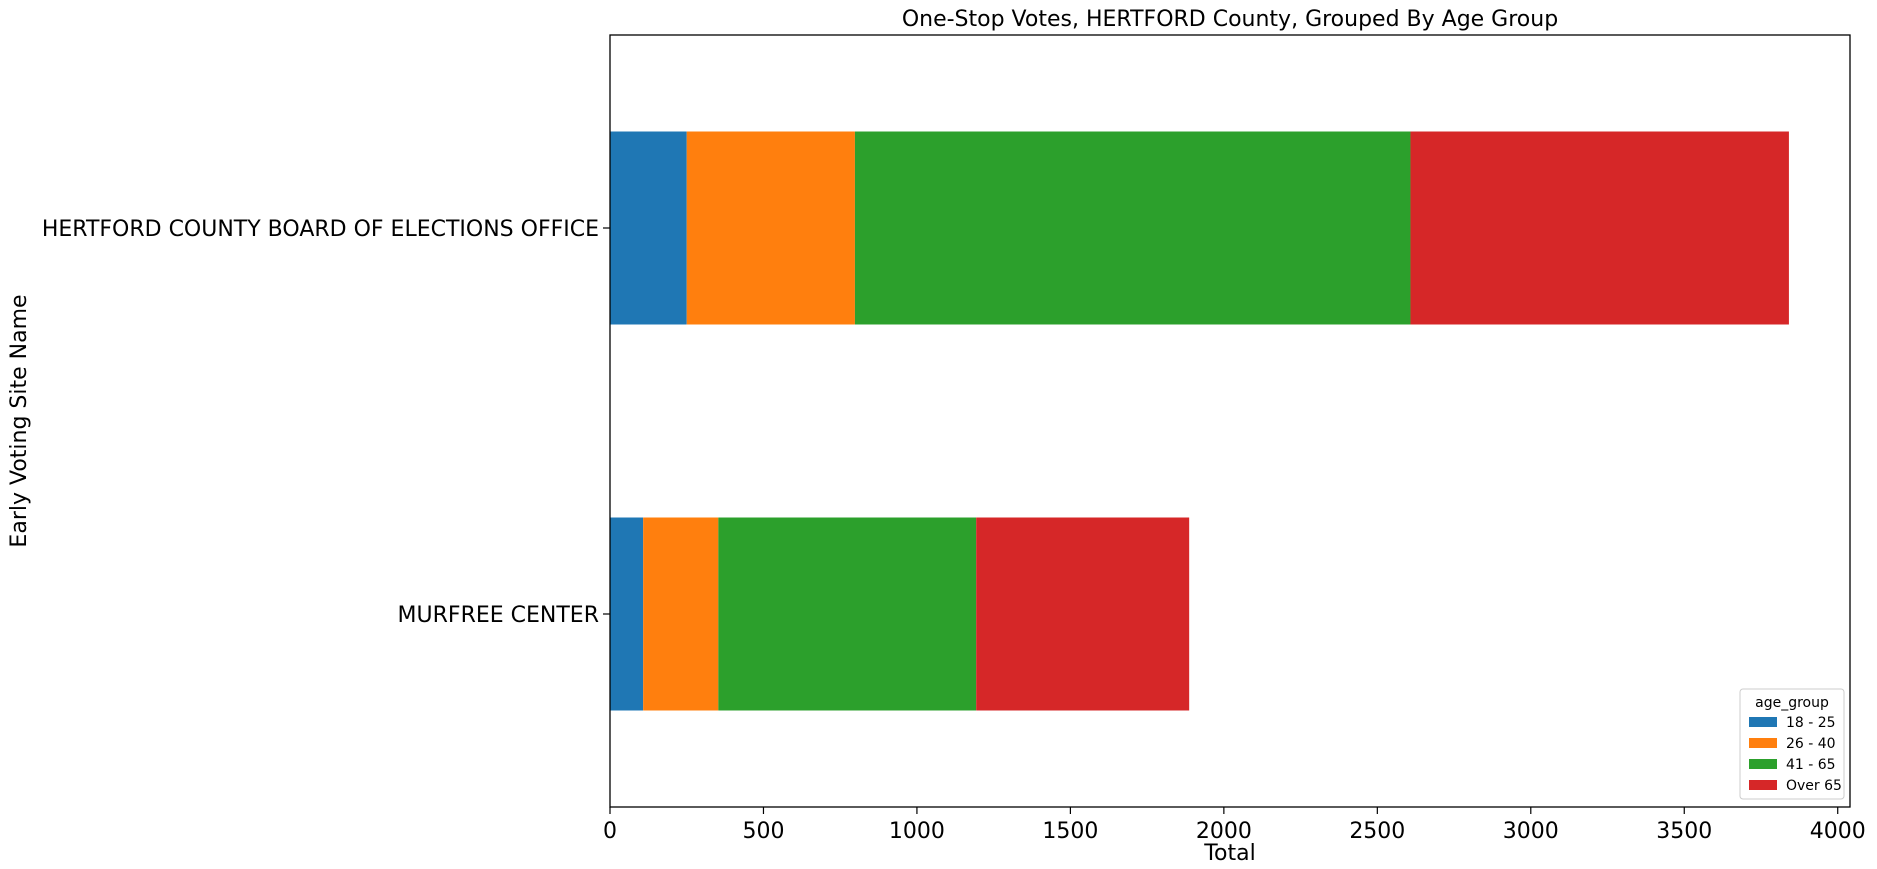 This screenshot has height=869, width=1877. What do you see at coordinates (1531, 831) in the screenshot?
I see `x-tick-label: 3000` at bounding box center [1531, 831].